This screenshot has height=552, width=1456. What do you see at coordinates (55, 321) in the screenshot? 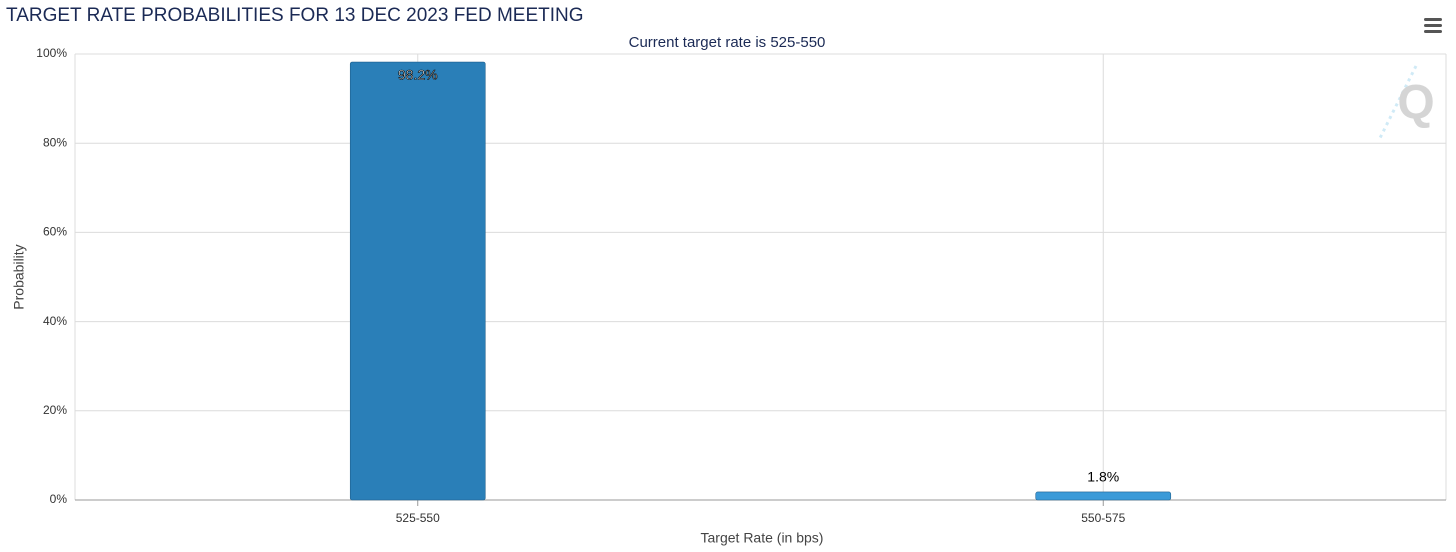
I see `y-tick-label: 40%` at bounding box center [55, 321].